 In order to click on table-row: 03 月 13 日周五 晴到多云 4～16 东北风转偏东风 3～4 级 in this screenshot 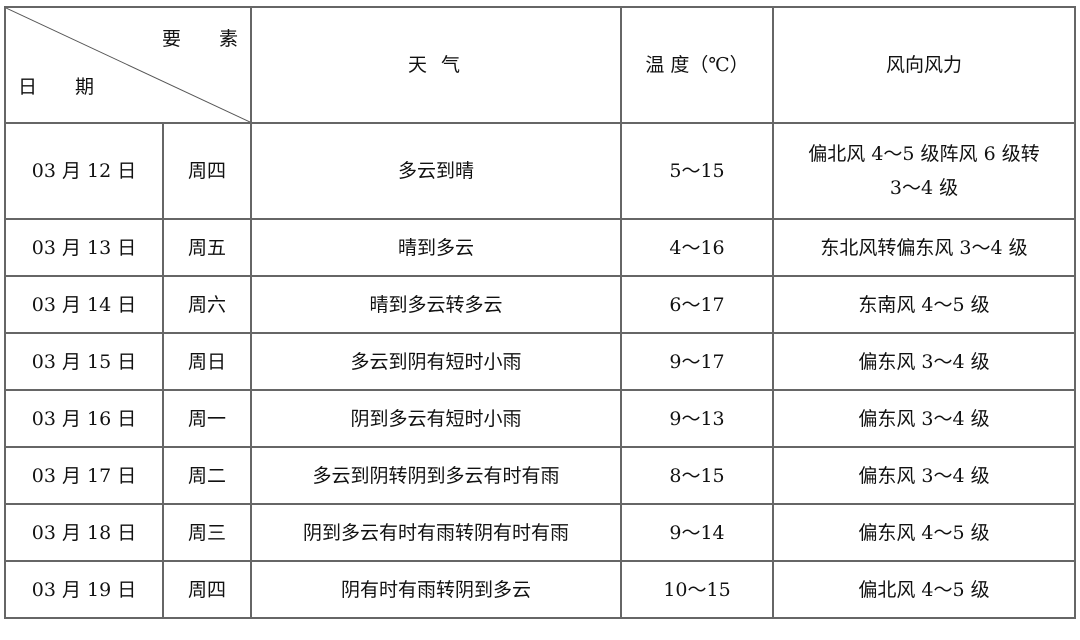, I will do `click(540, 247)`.